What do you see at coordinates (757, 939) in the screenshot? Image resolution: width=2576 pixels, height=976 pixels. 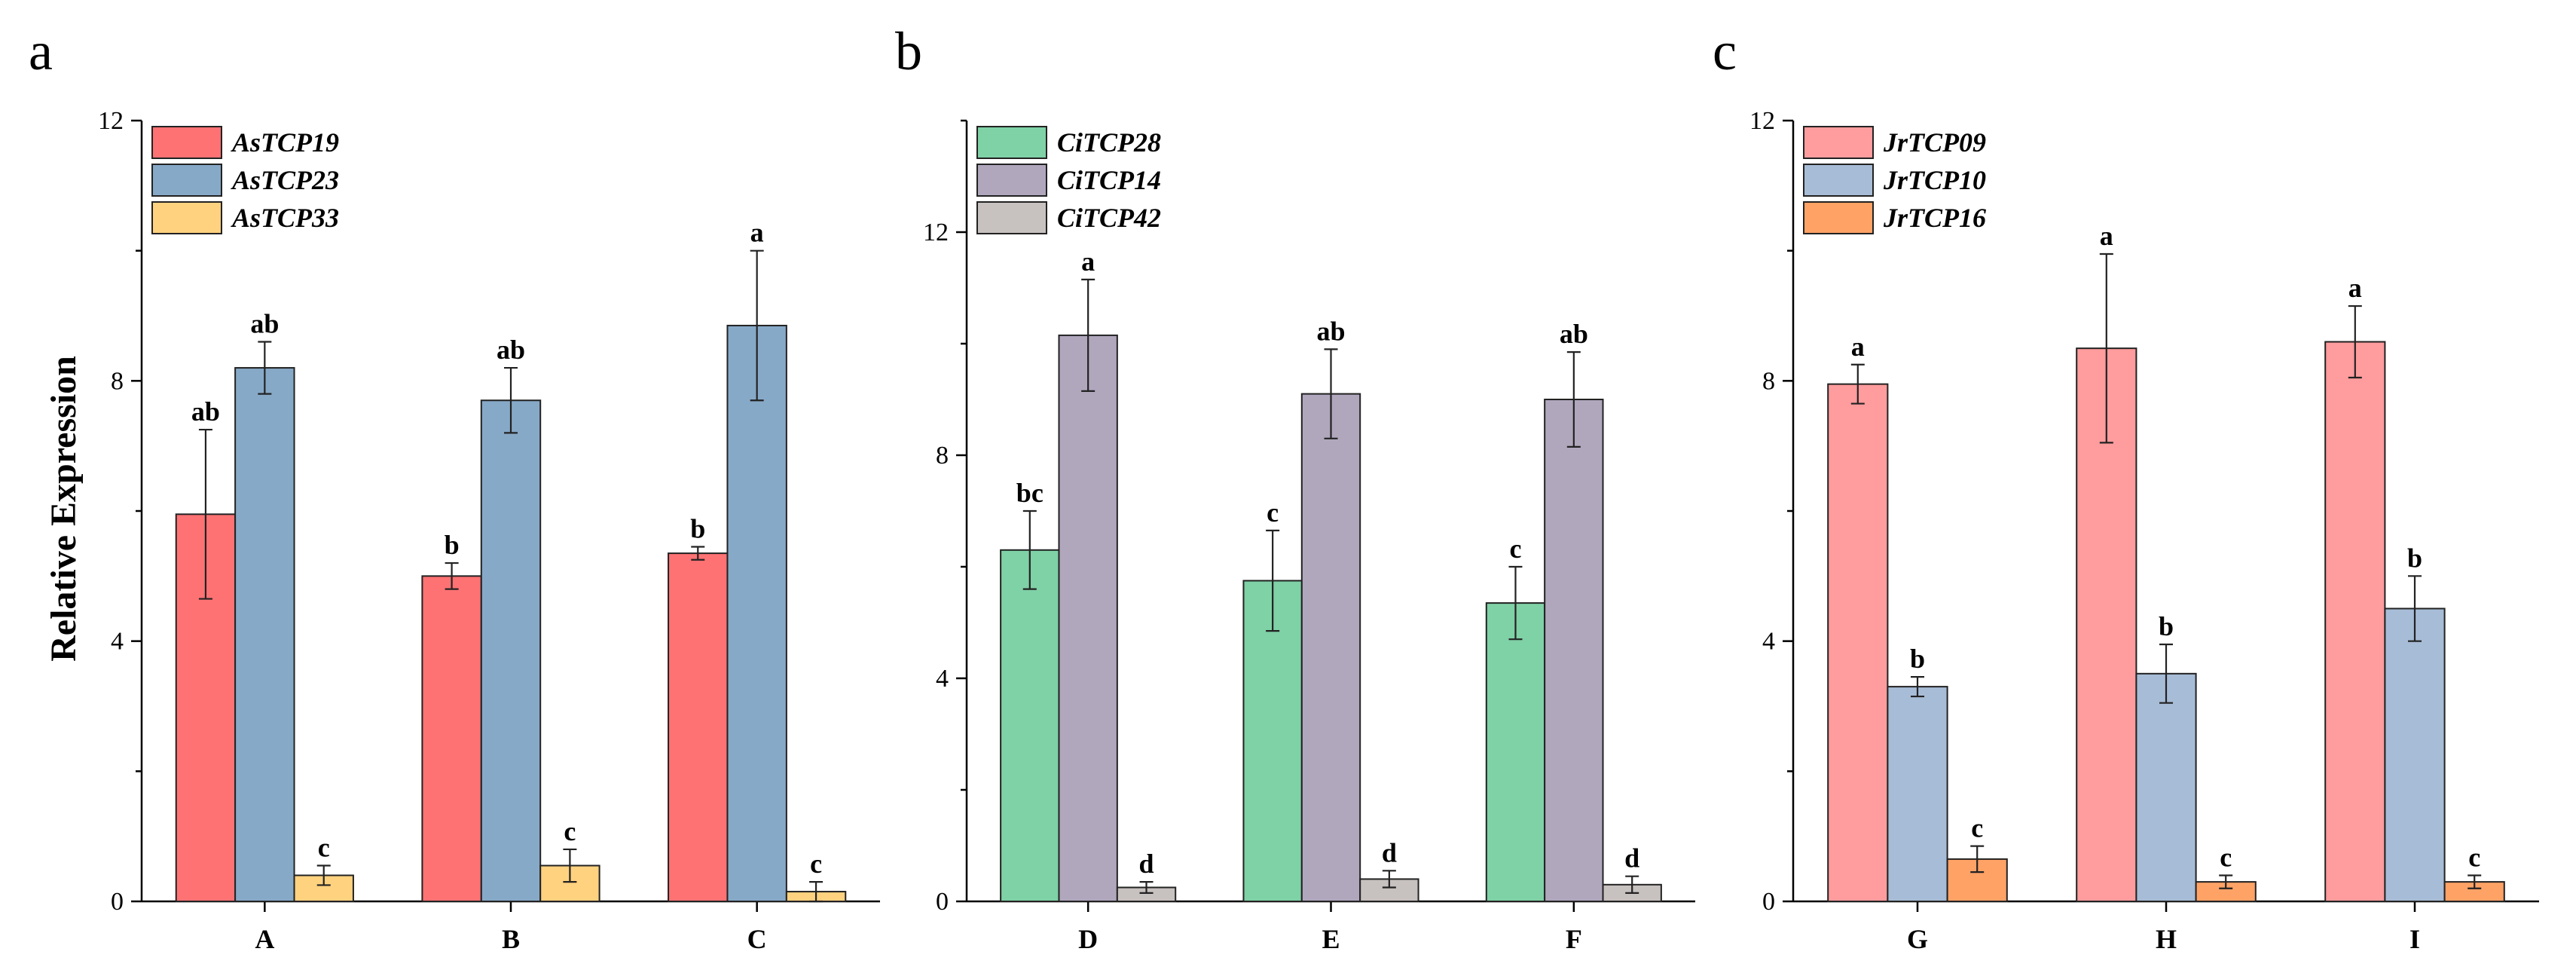 I see `x-tick-label: C` at bounding box center [757, 939].